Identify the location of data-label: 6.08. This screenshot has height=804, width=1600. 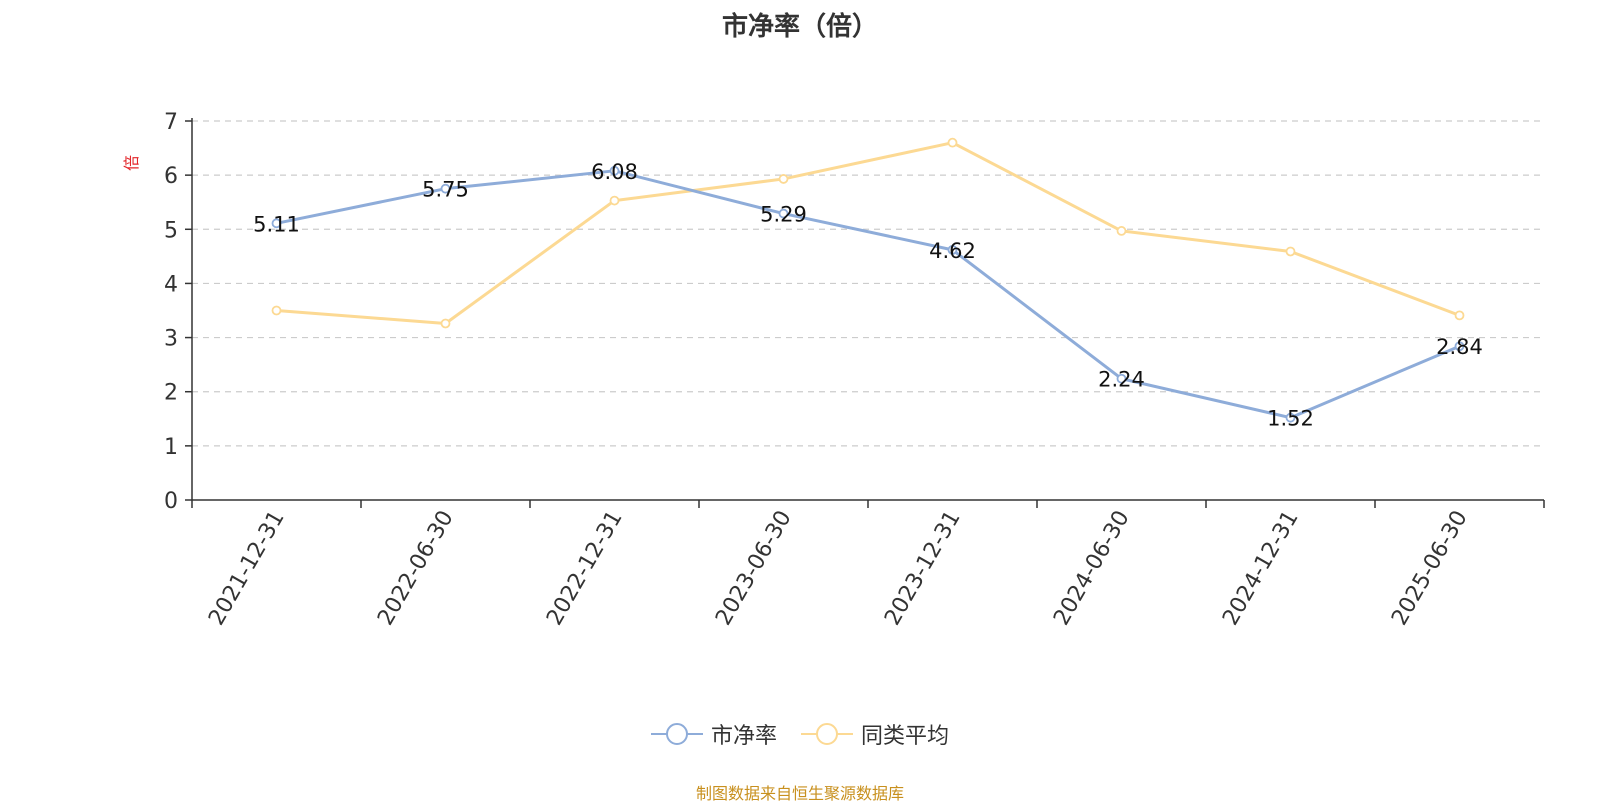
(614, 172).